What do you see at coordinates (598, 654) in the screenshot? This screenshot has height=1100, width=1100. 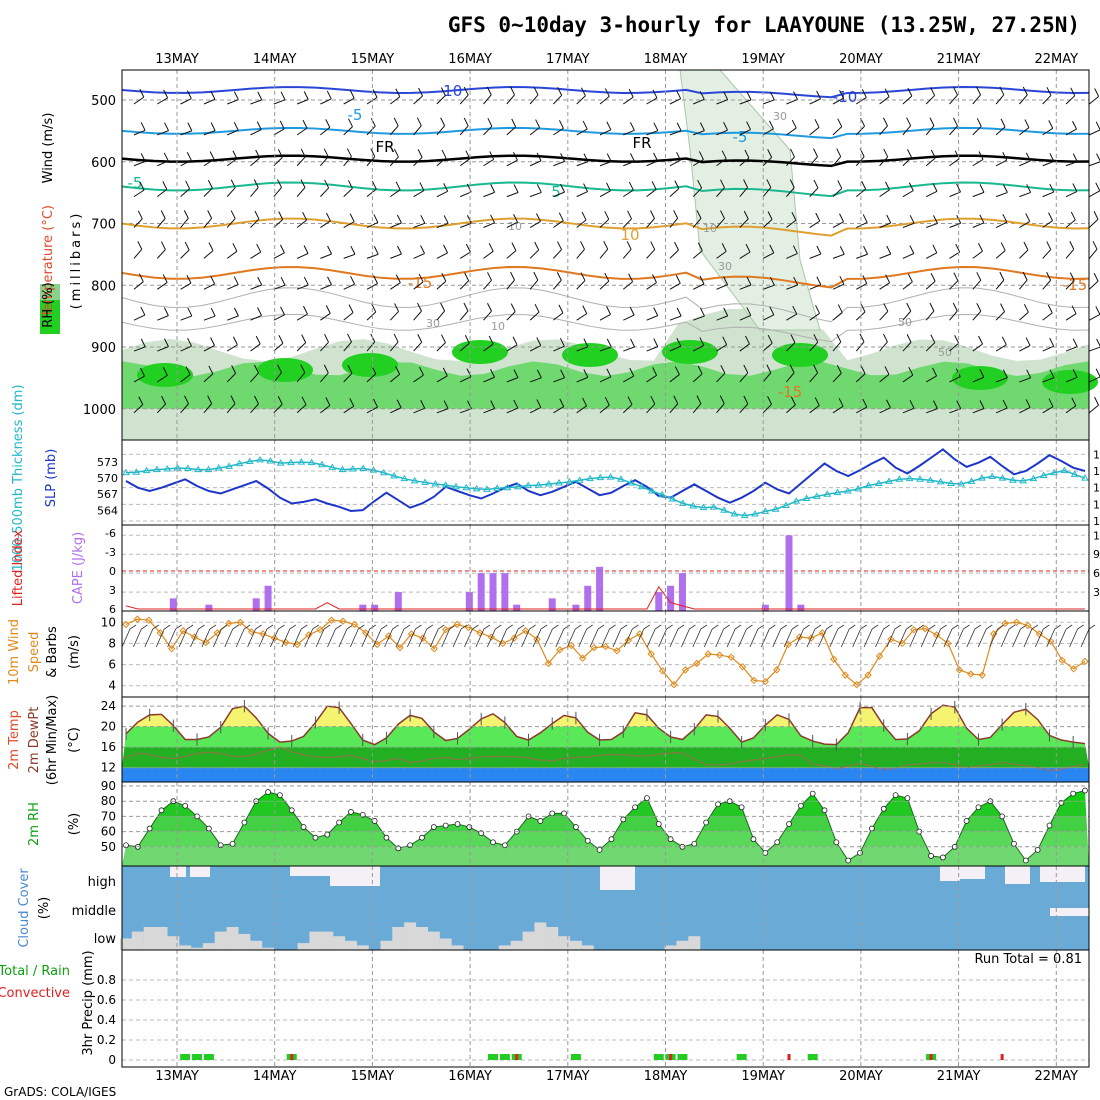 I see `wind10m-panel: 10 8 6 4` at bounding box center [598, 654].